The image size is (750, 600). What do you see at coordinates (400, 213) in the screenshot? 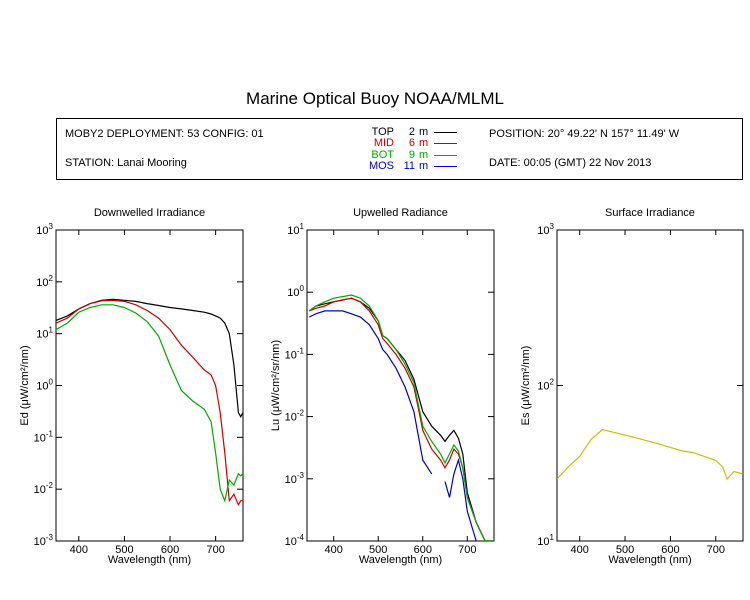
I see `chart-title: Upwelled Radiance` at bounding box center [400, 213].